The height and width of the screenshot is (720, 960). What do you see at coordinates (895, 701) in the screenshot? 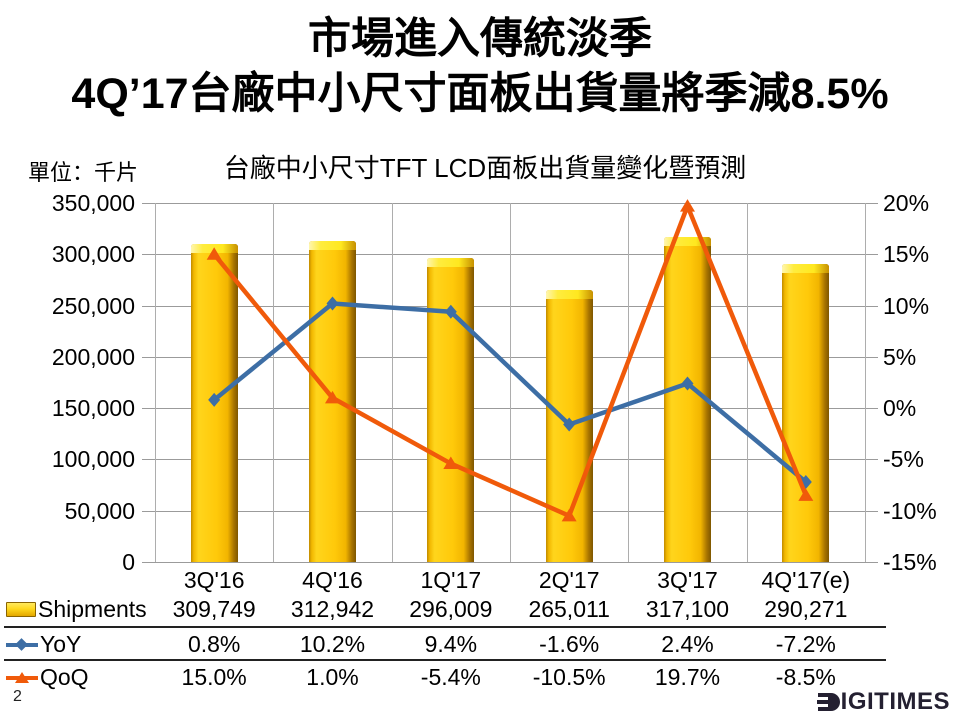
I see `logo-text: IGITIMES` at bounding box center [895, 701].